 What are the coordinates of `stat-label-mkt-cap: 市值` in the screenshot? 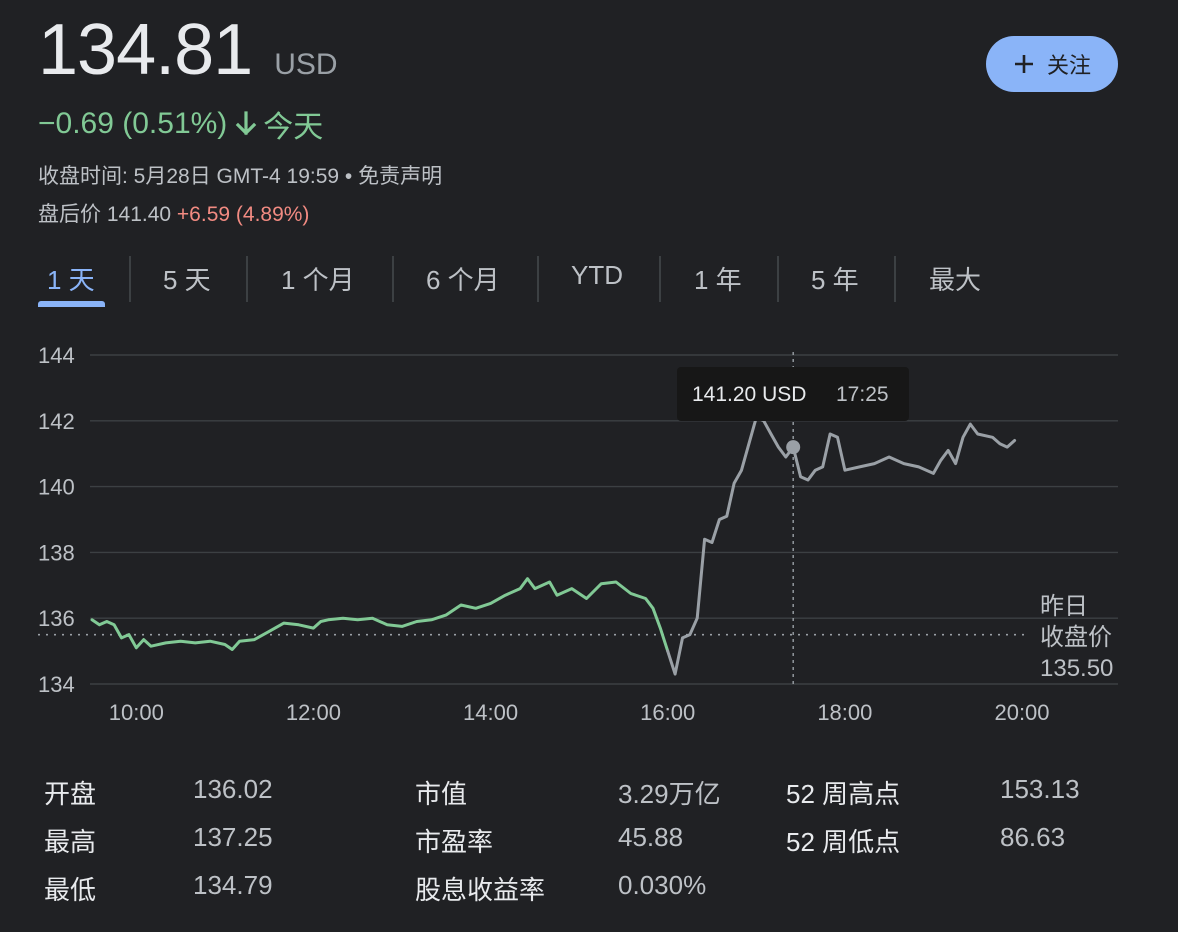 It's located at (441, 794).